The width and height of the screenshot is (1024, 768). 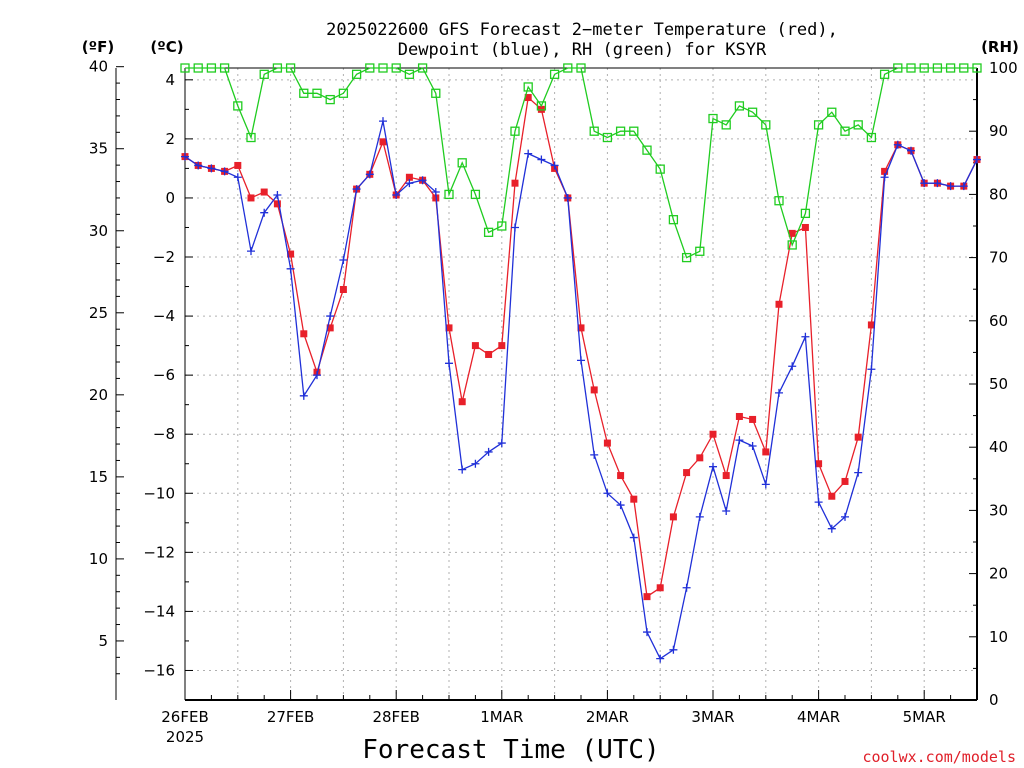 I want to click on x-tick-label: 1MAR, so click(x=501, y=717).